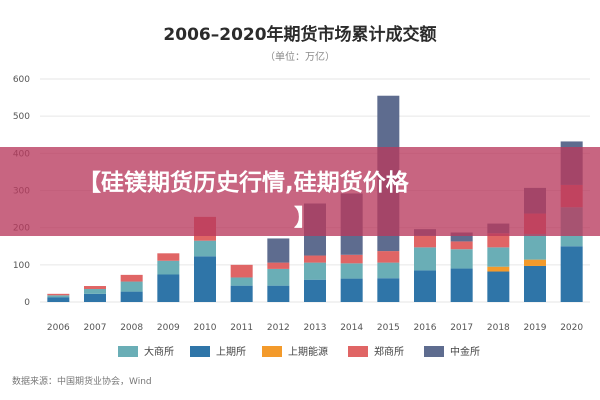 Image resolution: width=600 pixels, height=400 pixels. I want to click on chart-title: 2006–2020年期货市场累计成交额, so click(299, 34).